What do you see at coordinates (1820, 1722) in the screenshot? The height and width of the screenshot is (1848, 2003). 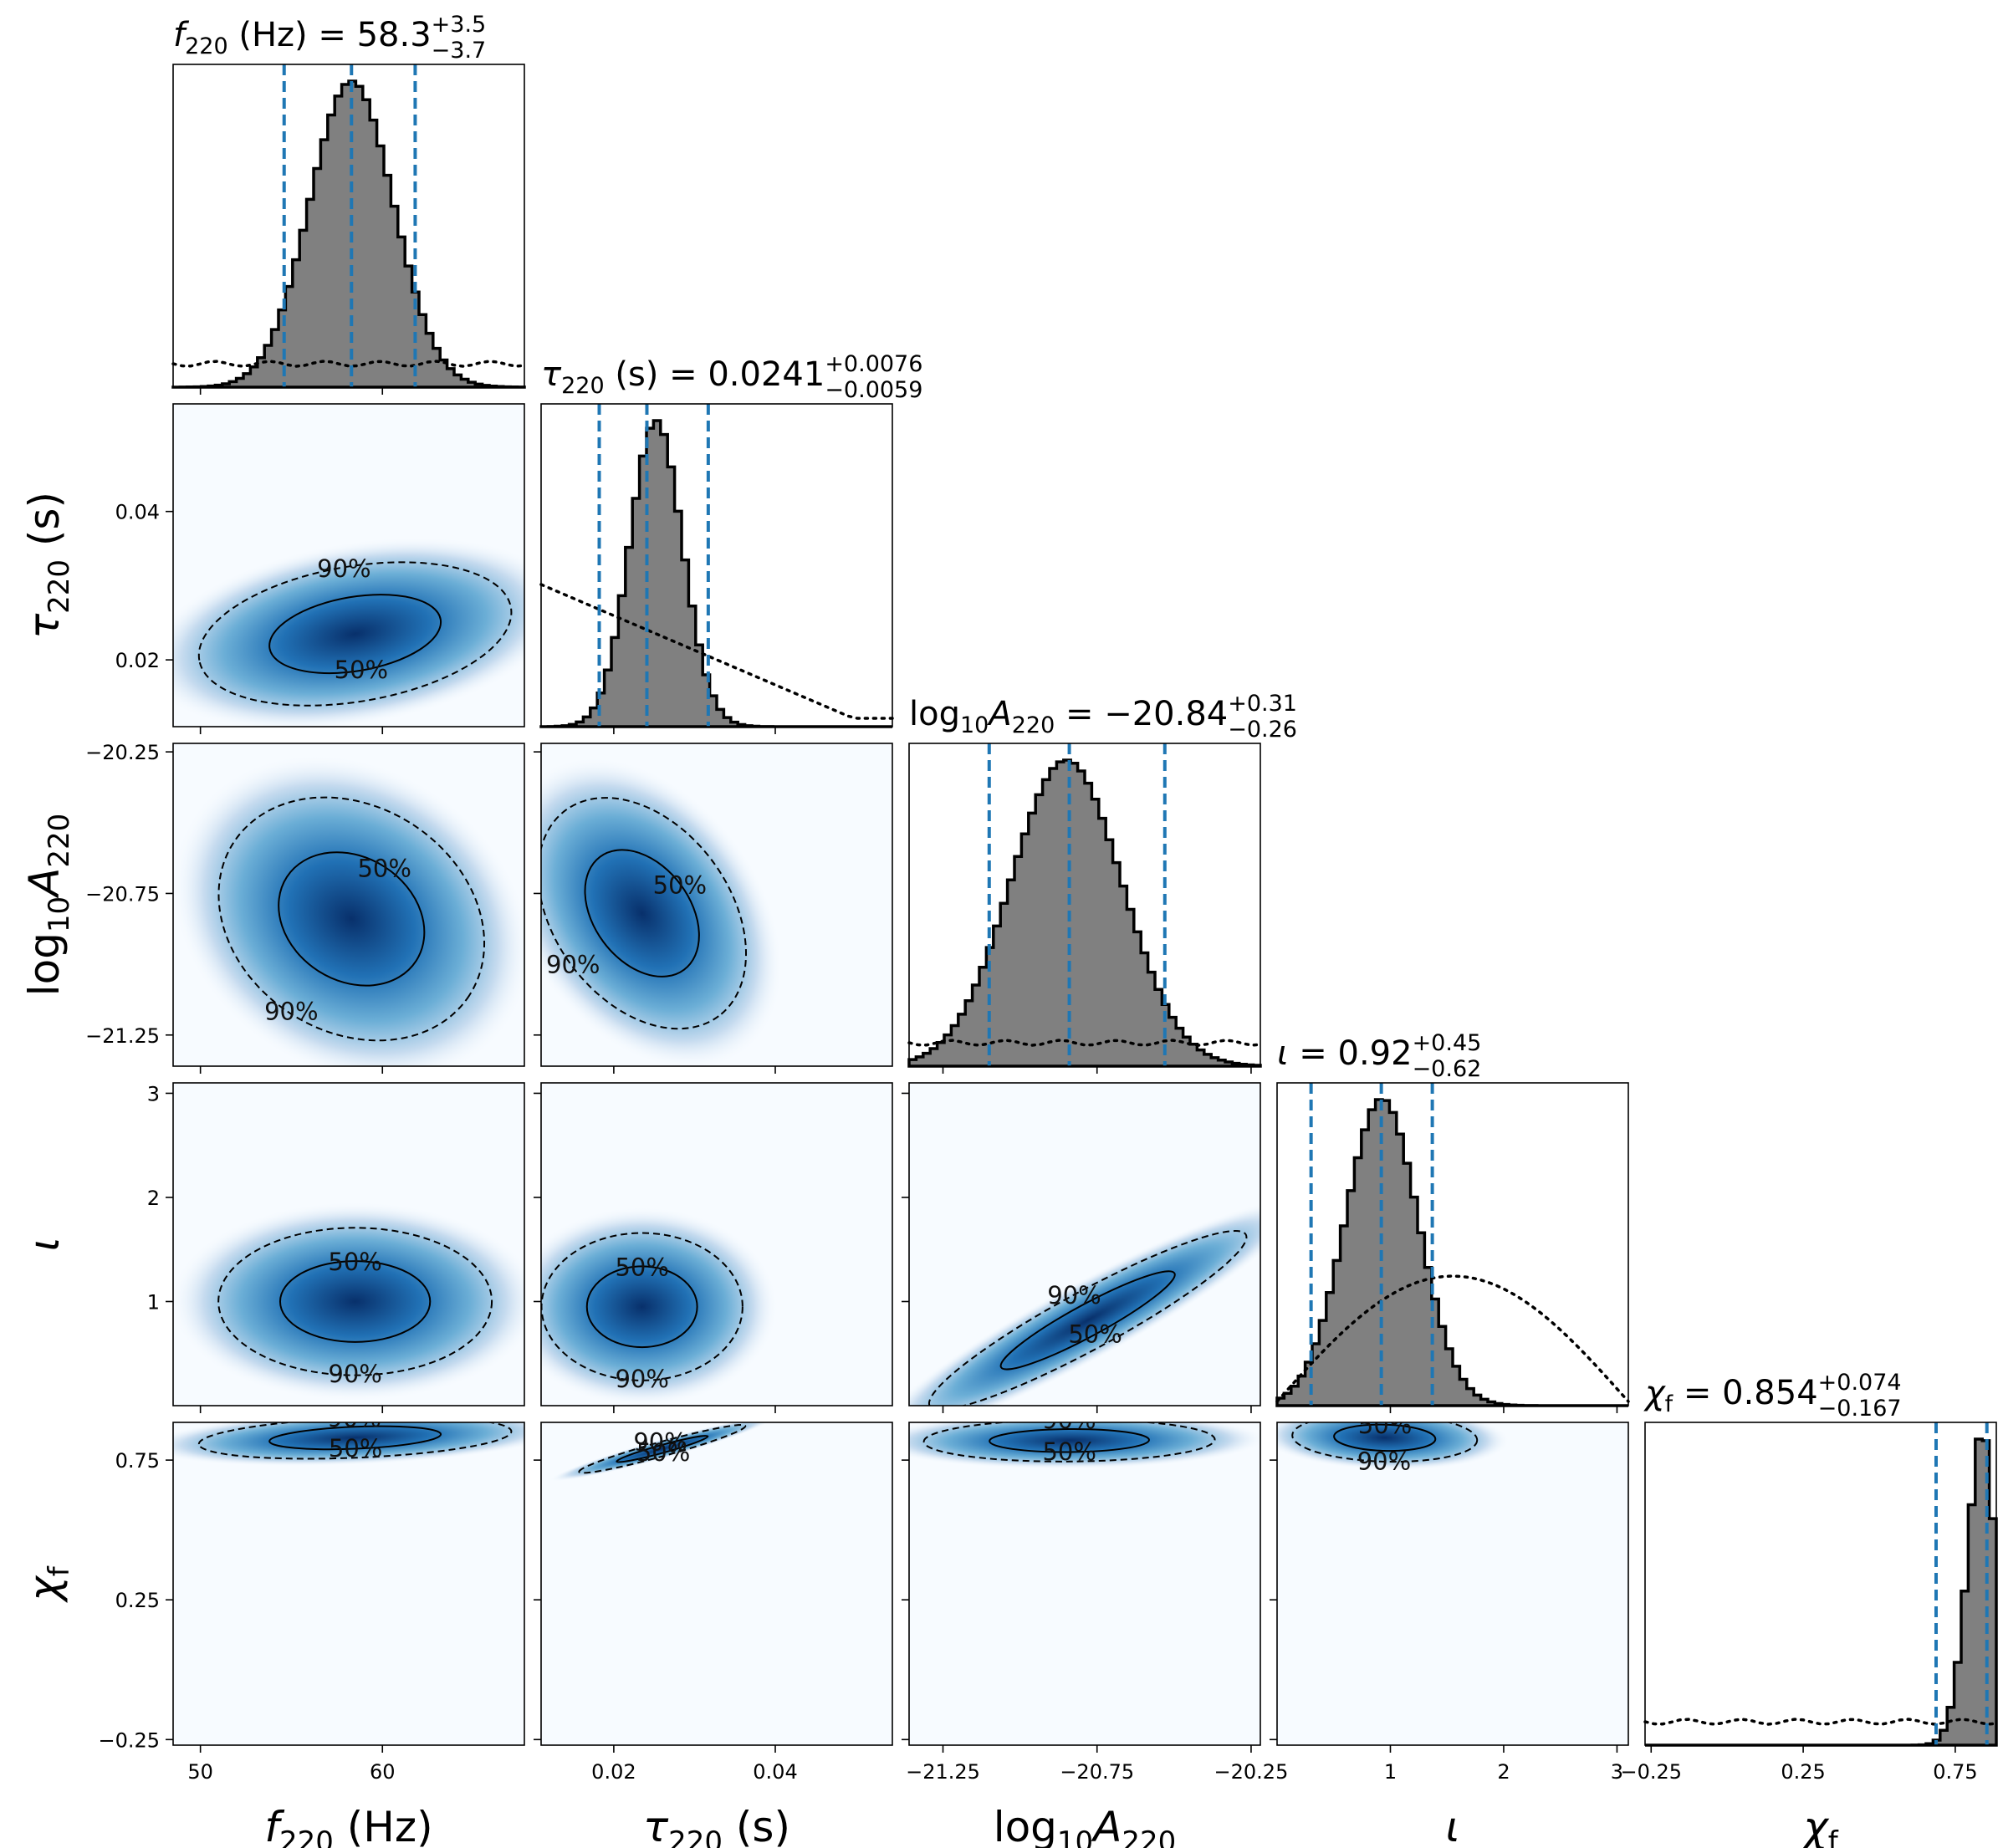 I see `prior-curve` at bounding box center [1820, 1722].